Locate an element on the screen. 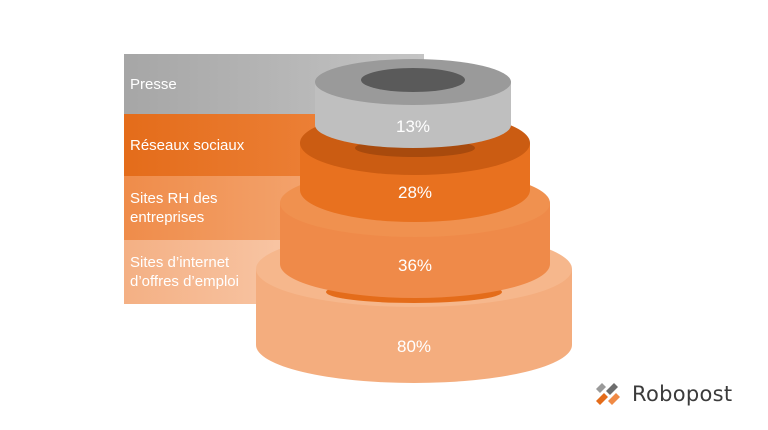 The width and height of the screenshot is (768, 430). category-text-sites-emploi: Sites d’internet d’offres d’emploi is located at coordinates (184, 272).